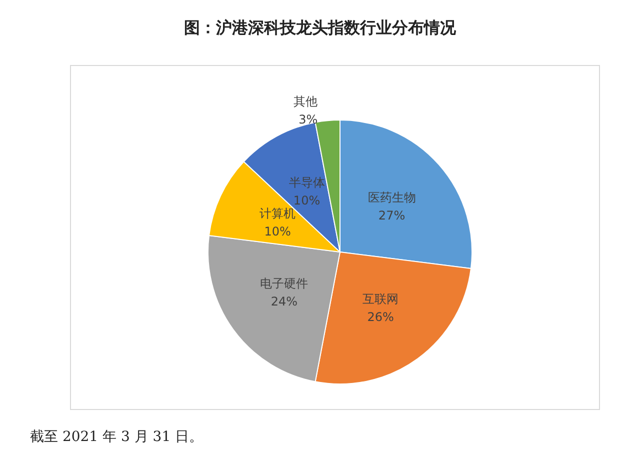 The width and height of the screenshot is (640, 460). Describe the element at coordinates (117, 437) in the screenshot. I see `text: 截至 2021 年 3 月 31 日。` at that location.